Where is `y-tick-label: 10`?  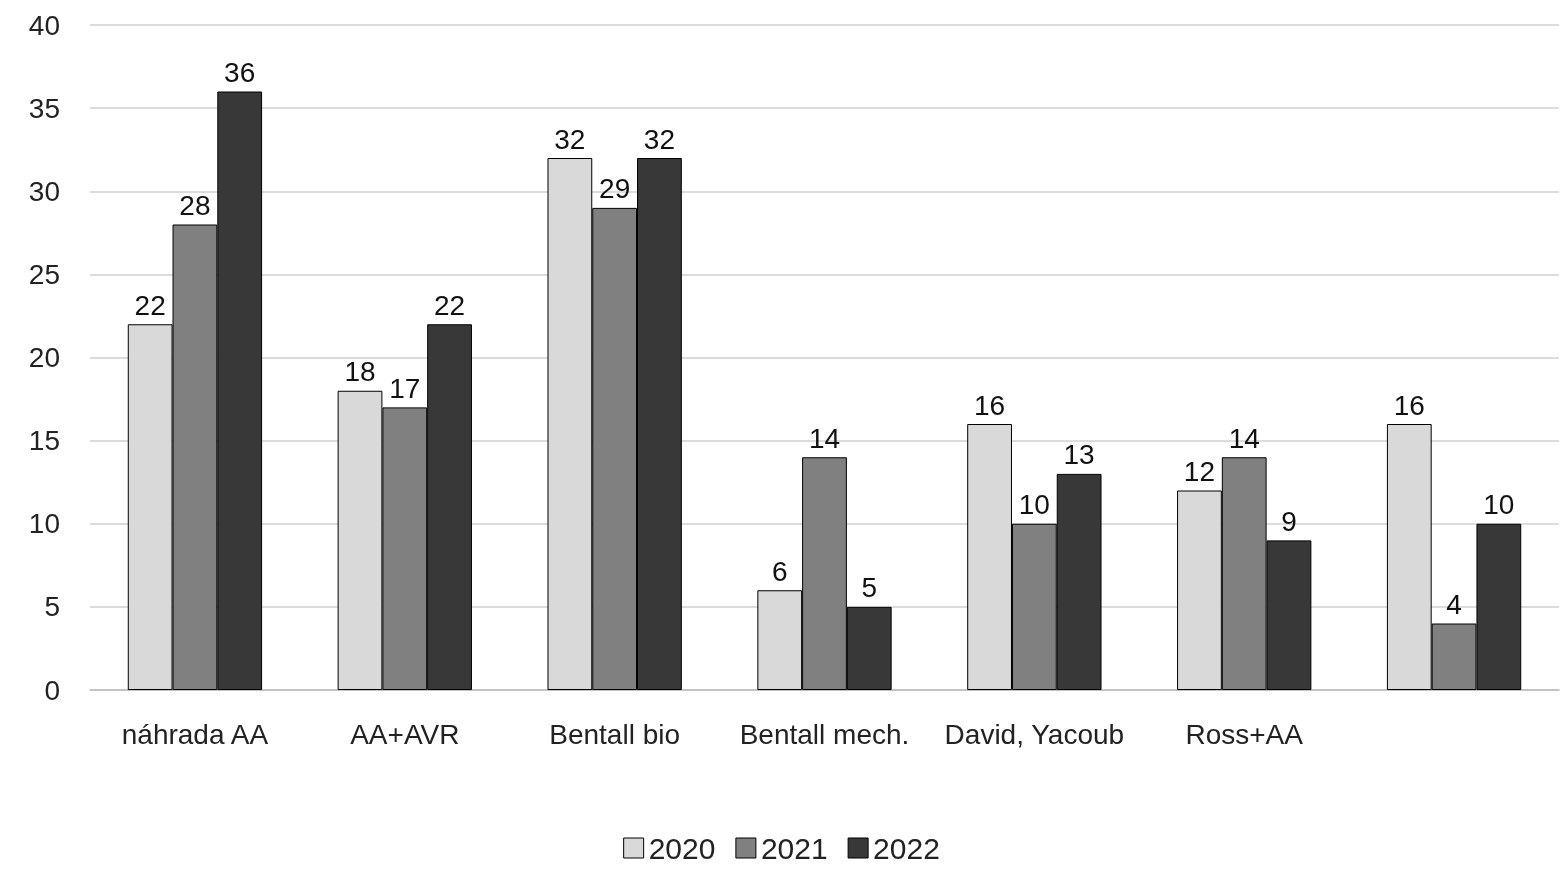 y-tick-label: 10 is located at coordinates (44, 524).